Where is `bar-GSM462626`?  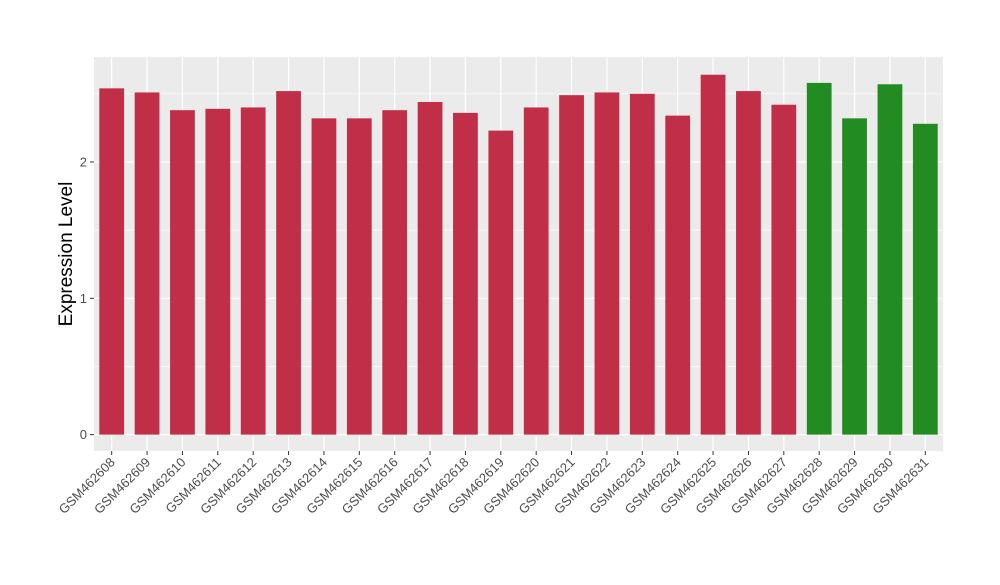 bar-GSM462626 is located at coordinates (748, 263).